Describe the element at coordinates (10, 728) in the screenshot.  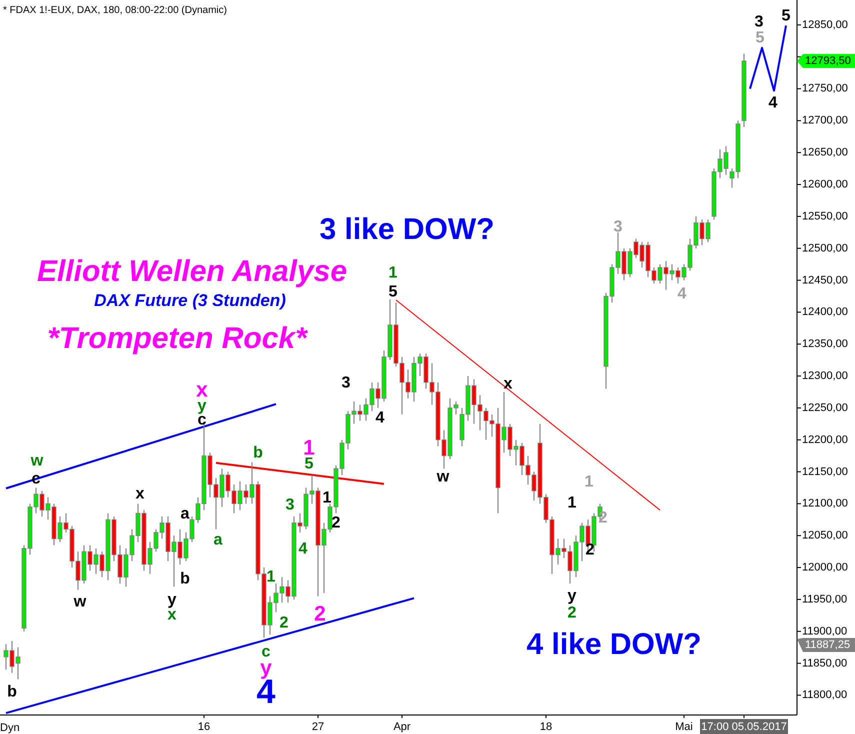
I see `text: Dyn` at that location.